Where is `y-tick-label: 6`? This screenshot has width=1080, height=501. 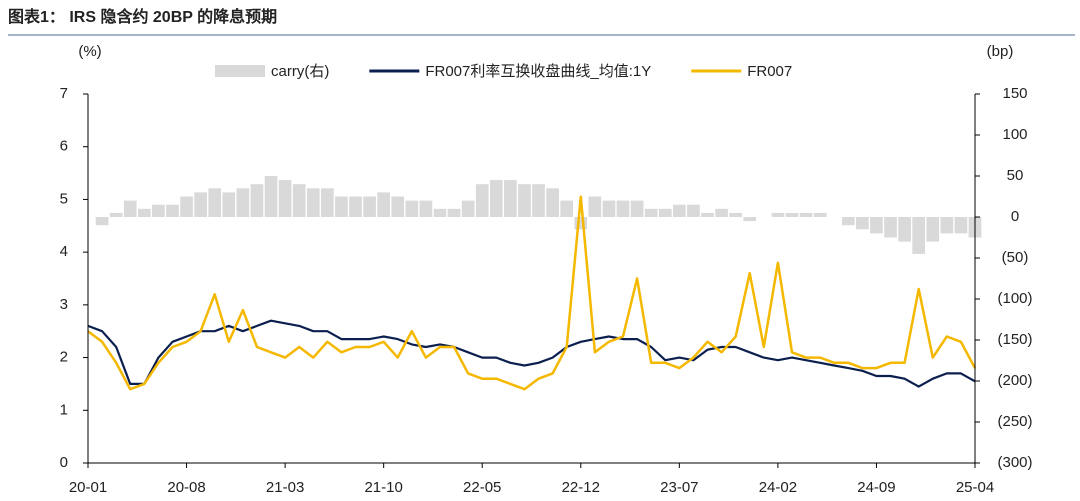 y-tick-label: 6 is located at coordinates (64, 146).